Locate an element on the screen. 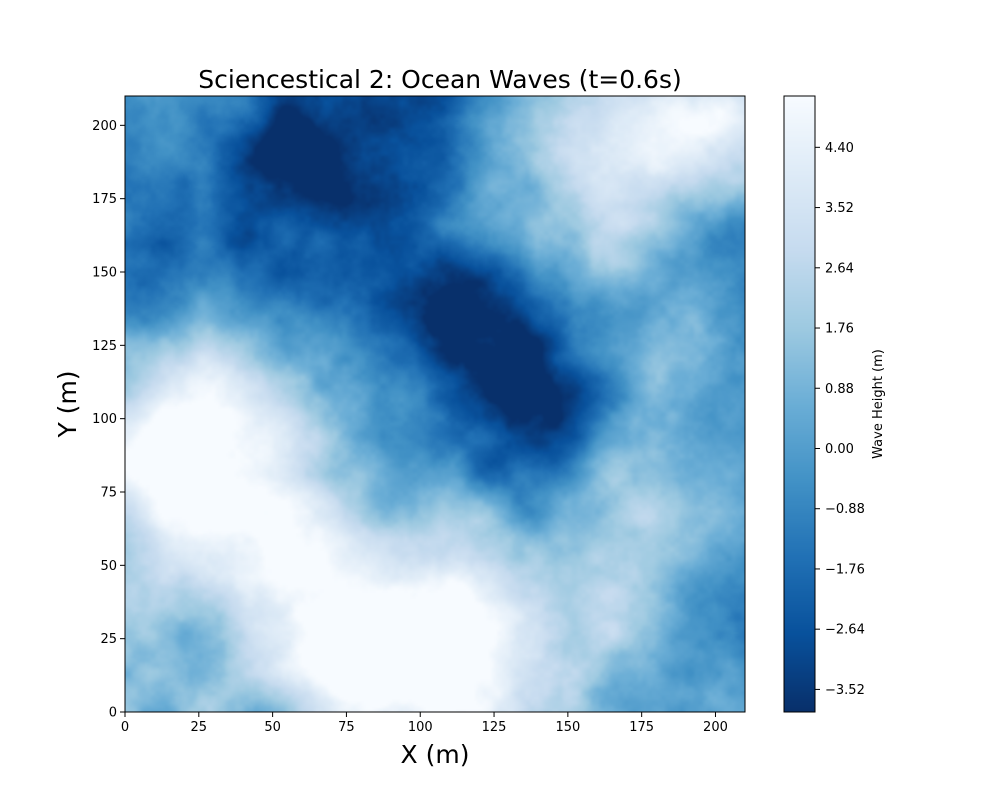 The image size is (1000, 800). y-tick-label: 50 is located at coordinates (108, 566).